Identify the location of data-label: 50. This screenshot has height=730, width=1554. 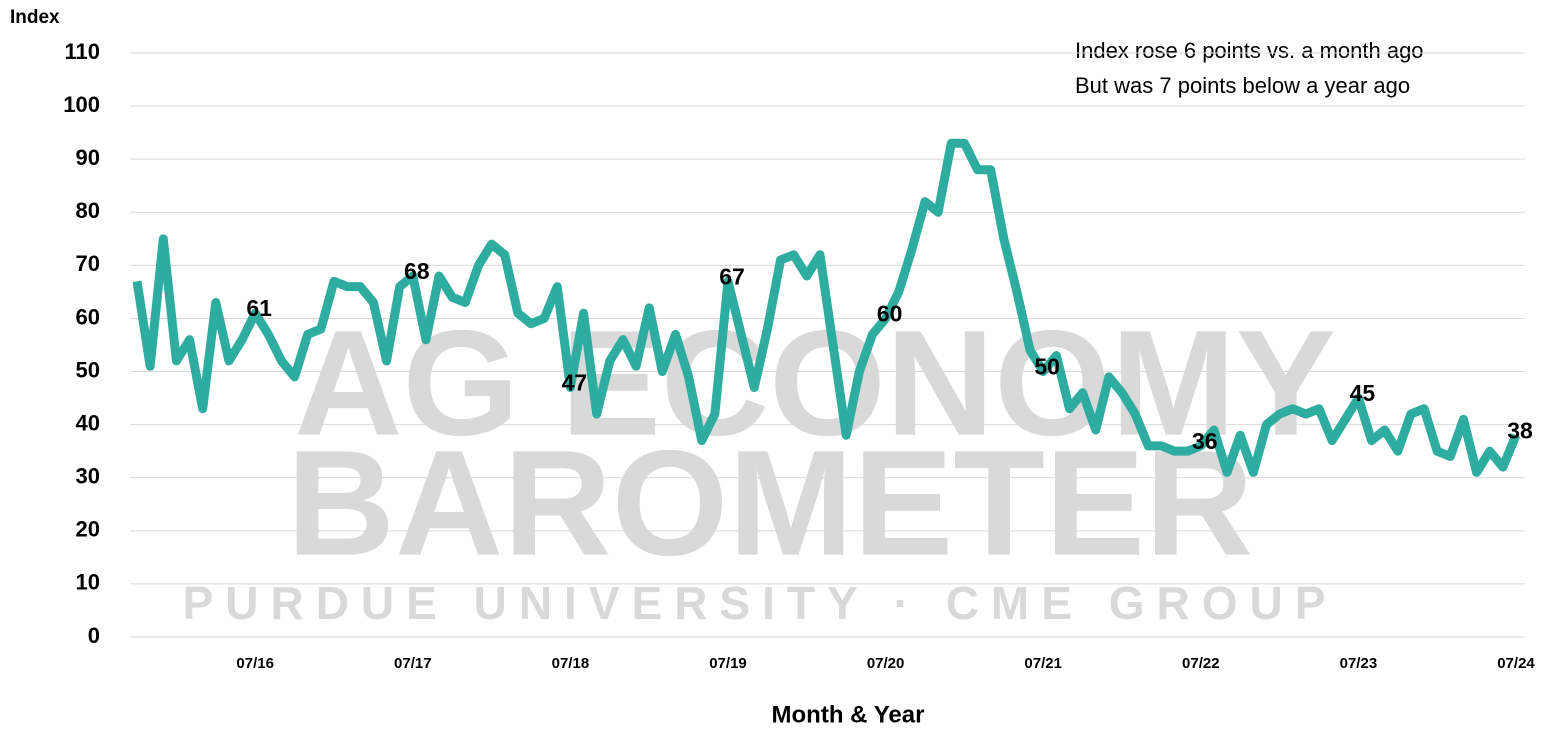
(1047, 367).